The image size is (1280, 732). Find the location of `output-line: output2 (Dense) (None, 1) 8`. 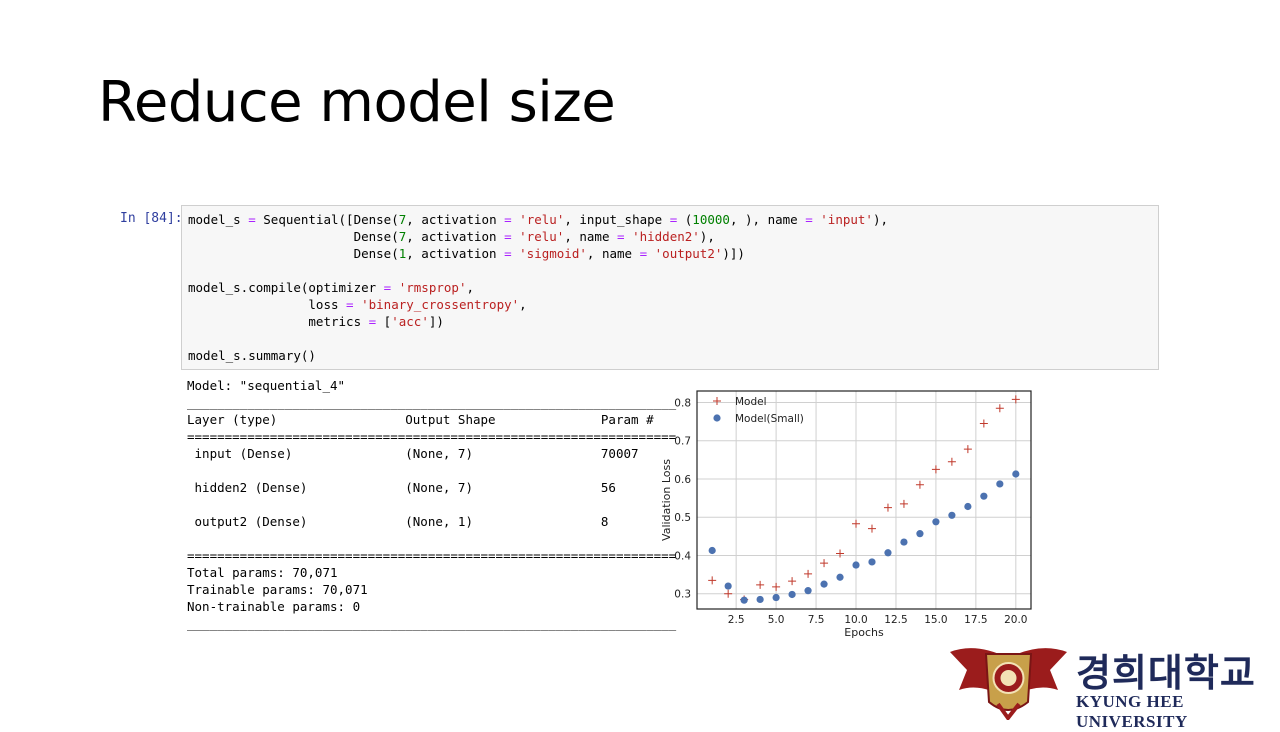

output-line: output2 (Dense) (None, 1) 8 is located at coordinates (401, 521).